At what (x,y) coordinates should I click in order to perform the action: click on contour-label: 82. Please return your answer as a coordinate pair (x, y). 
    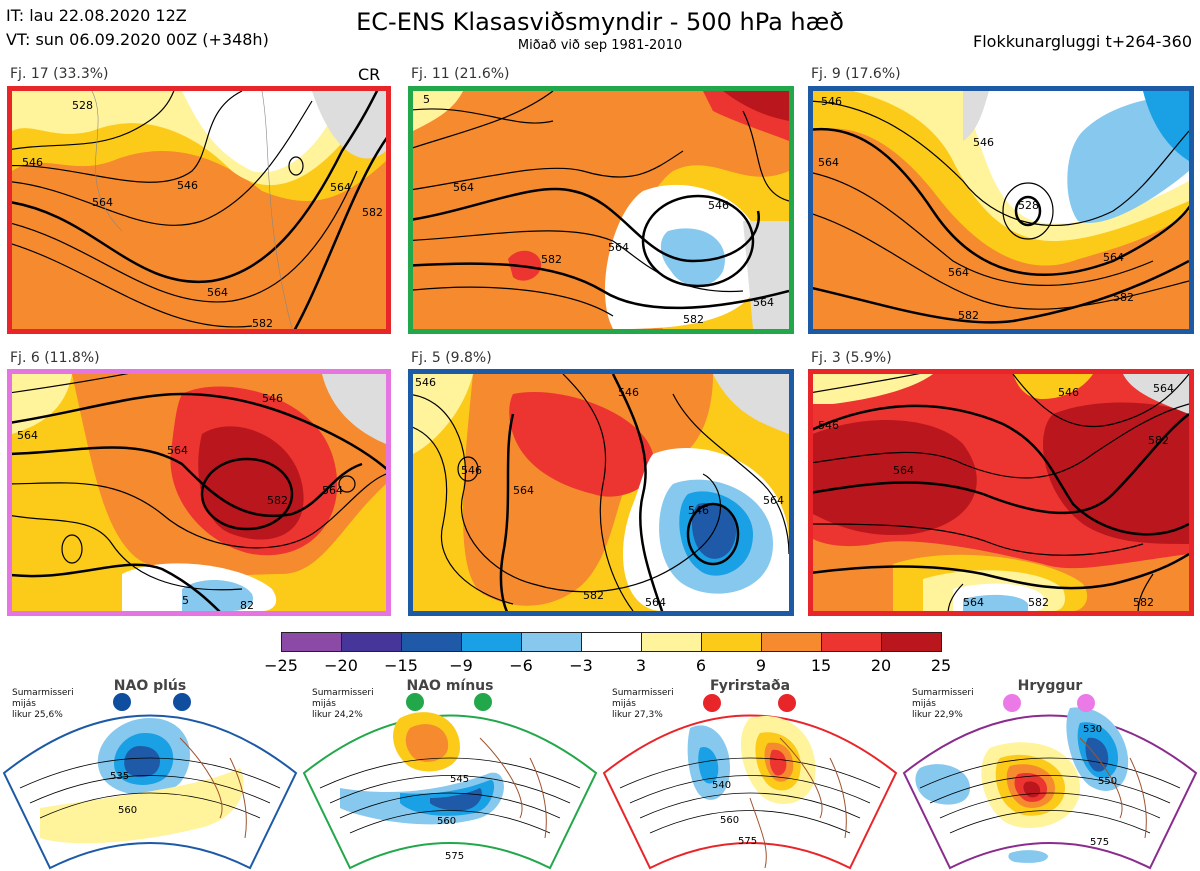
    Looking at the image, I should click on (247, 605).